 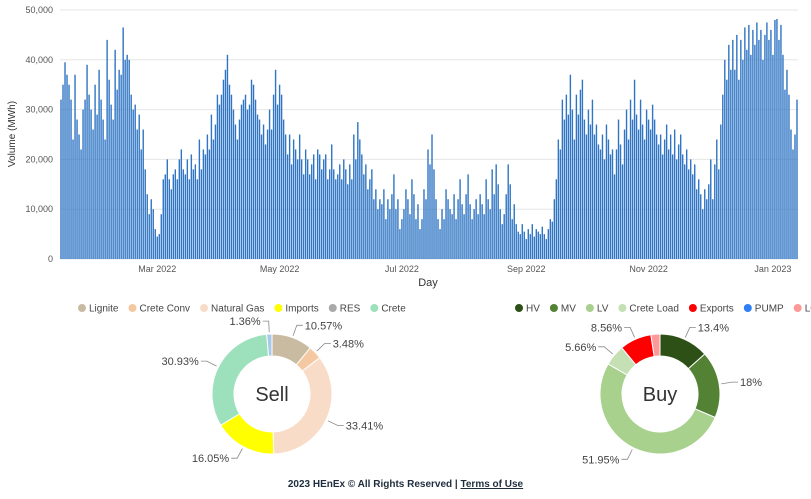 What do you see at coordinates (157, 269) in the screenshot?
I see `x-tick-label: Mar 2022` at bounding box center [157, 269].